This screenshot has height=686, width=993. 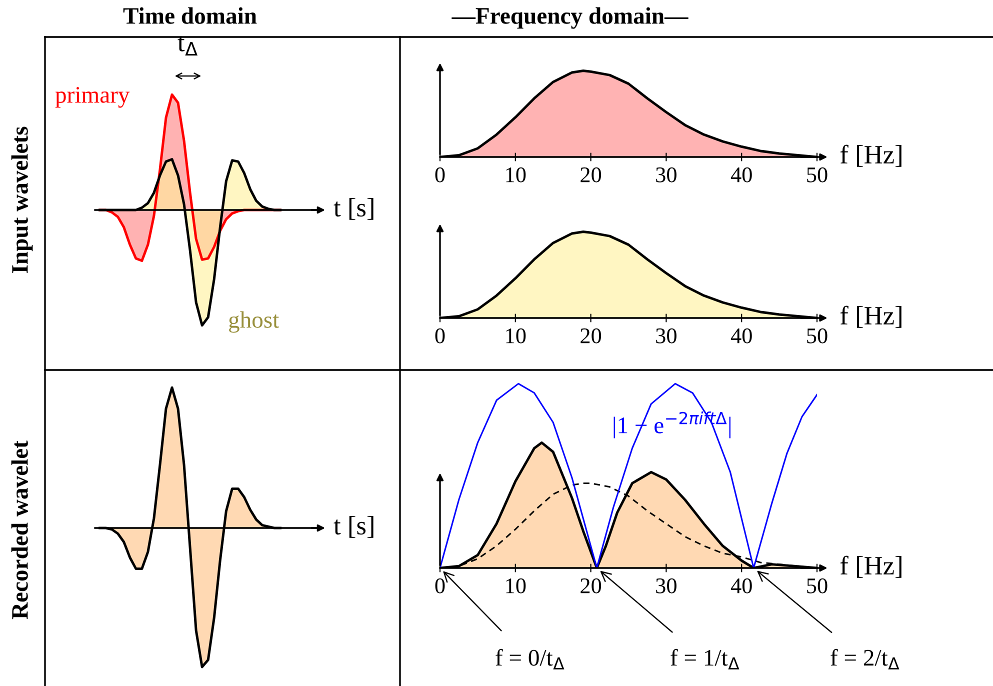 What do you see at coordinates (92, 97) in the screenshot?
I see `series-label: primary` at bounding box center [92, 97].